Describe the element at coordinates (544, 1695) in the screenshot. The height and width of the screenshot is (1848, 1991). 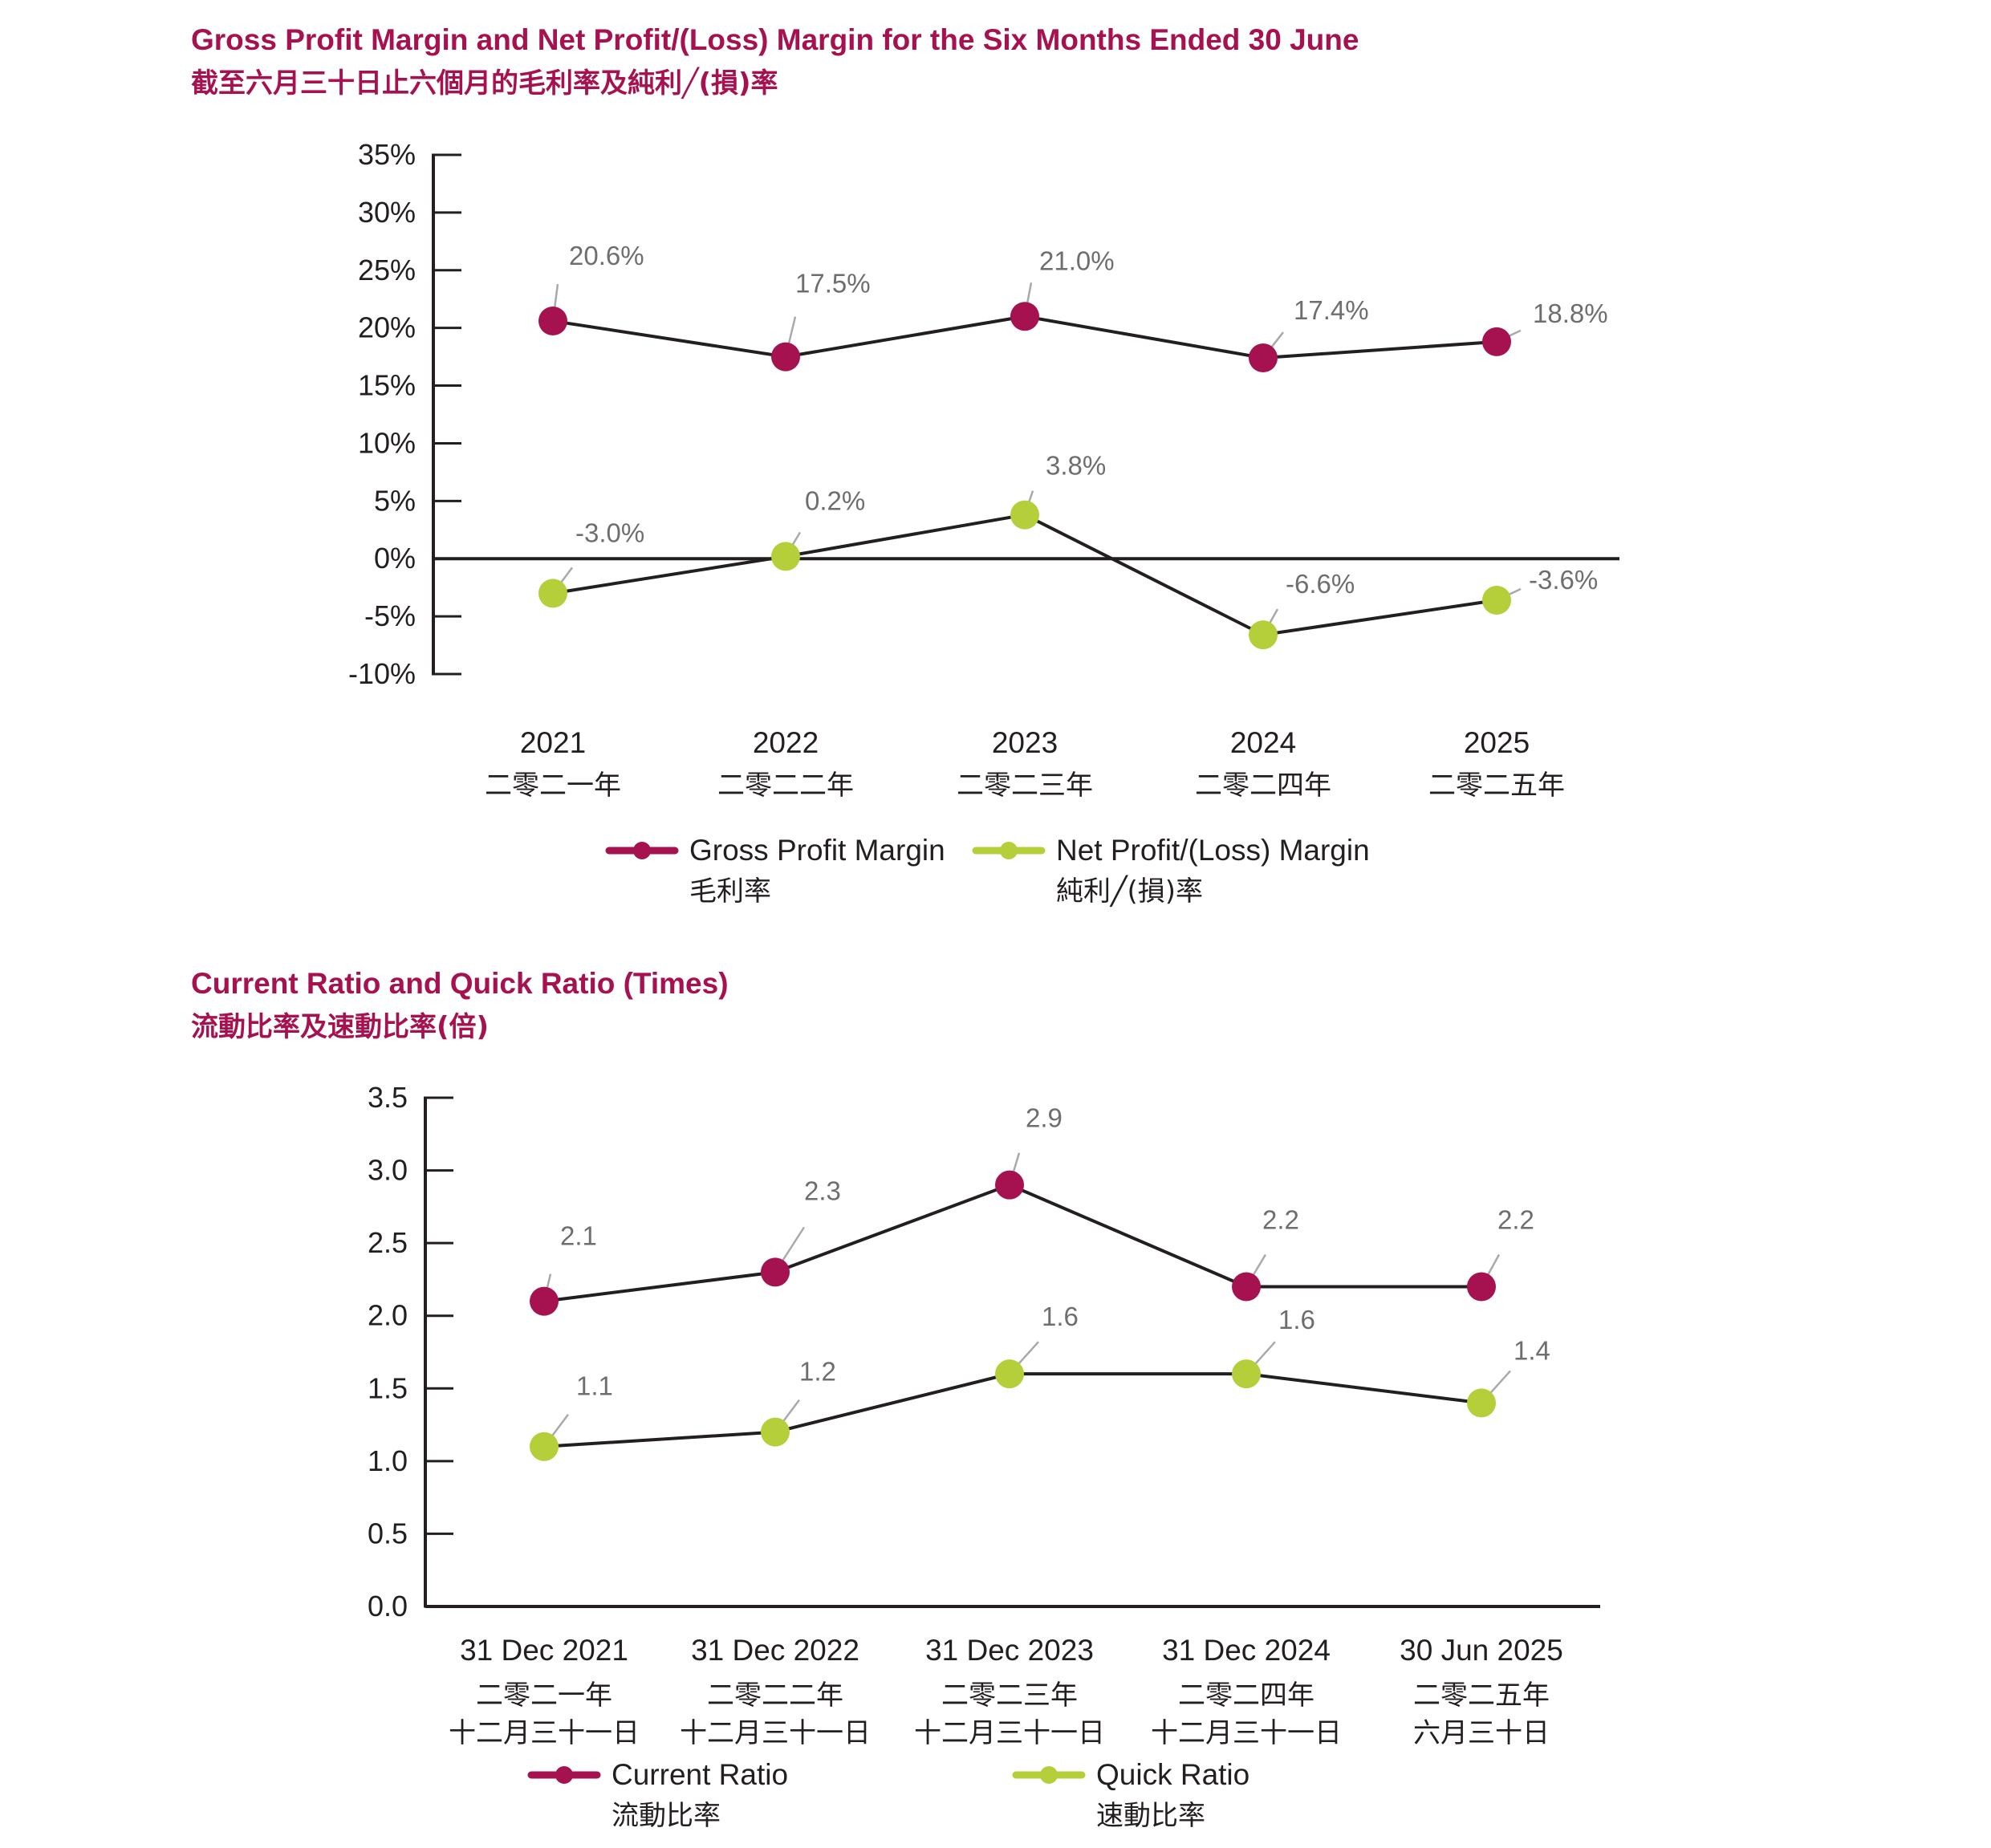
I see `chart2-x-tick-label-zh: 二零二一年` at that location.